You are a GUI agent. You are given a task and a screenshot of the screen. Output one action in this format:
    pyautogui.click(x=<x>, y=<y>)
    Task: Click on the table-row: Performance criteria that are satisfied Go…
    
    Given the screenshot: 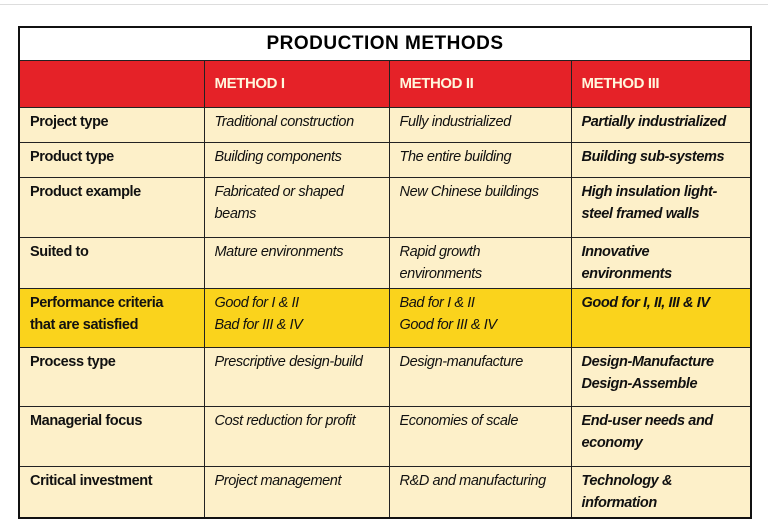 What is the action you would take?
    pyautogui.click(x=385, y=318)
    